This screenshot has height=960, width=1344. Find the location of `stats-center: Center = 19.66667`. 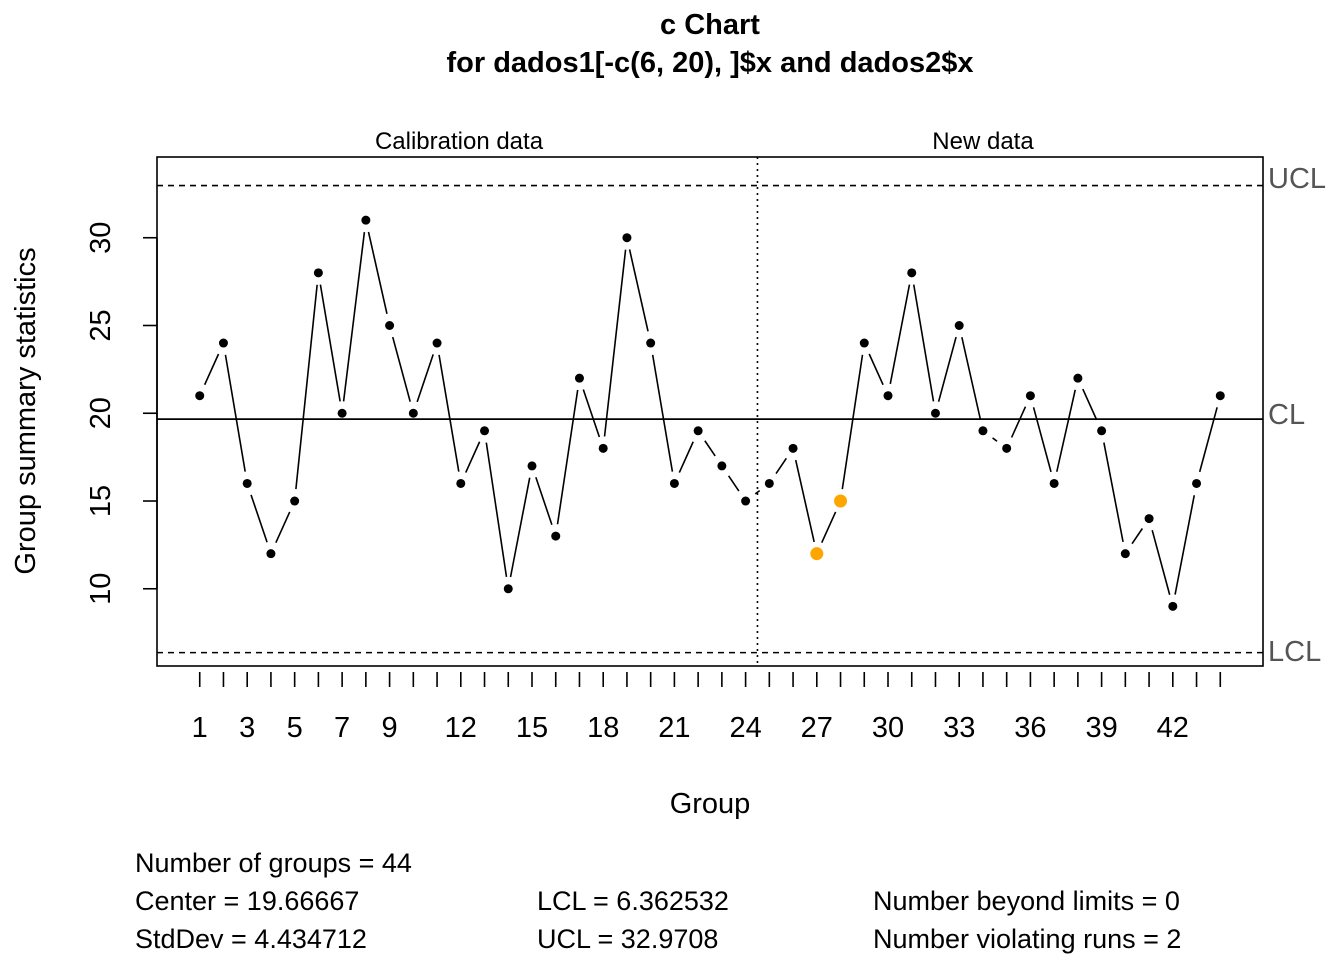

stats-center: Center = 19.66667 is located at coordinates (247, 901).